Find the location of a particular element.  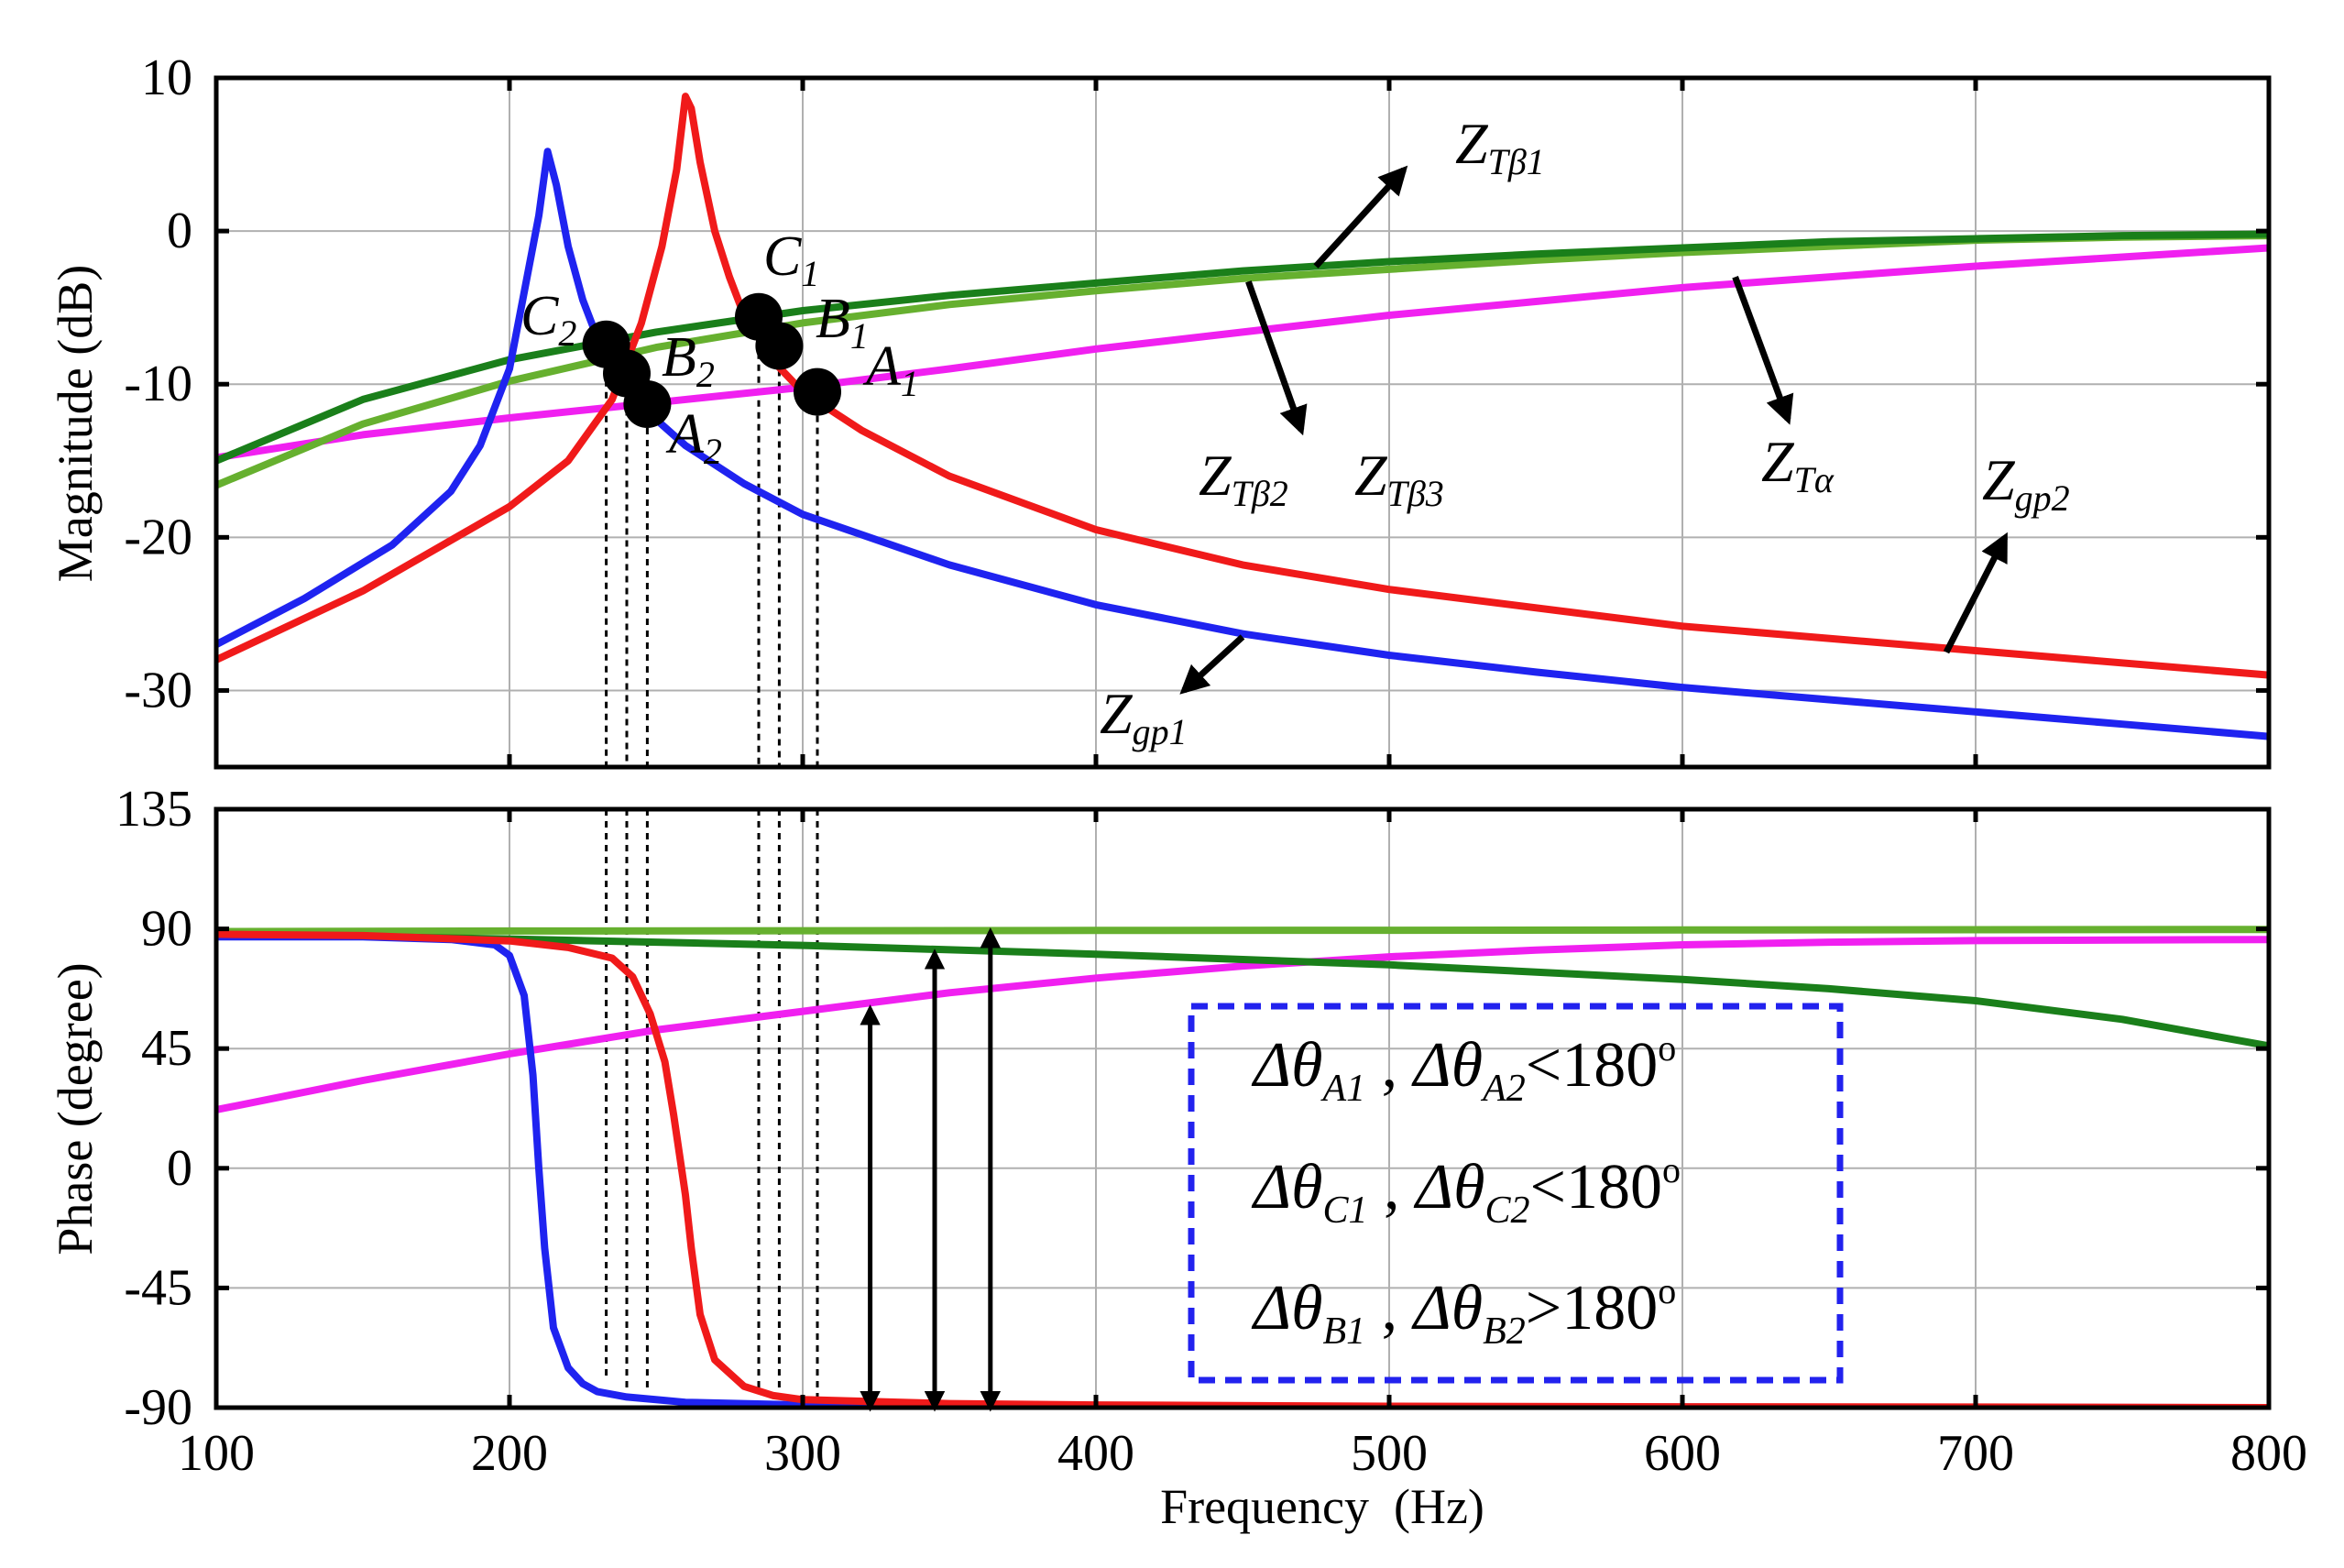

phase-series-z-tbeta1 is located at coordinates (1242, 990).